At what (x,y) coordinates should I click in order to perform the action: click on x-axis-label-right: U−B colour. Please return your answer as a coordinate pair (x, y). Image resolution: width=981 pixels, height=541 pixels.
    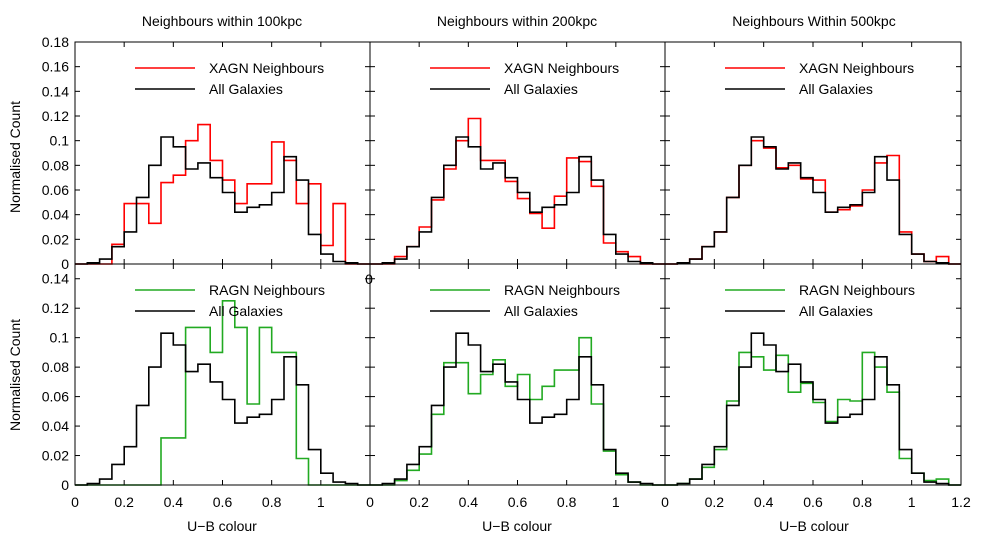
    Looking at the image, I should click on (814, 526).